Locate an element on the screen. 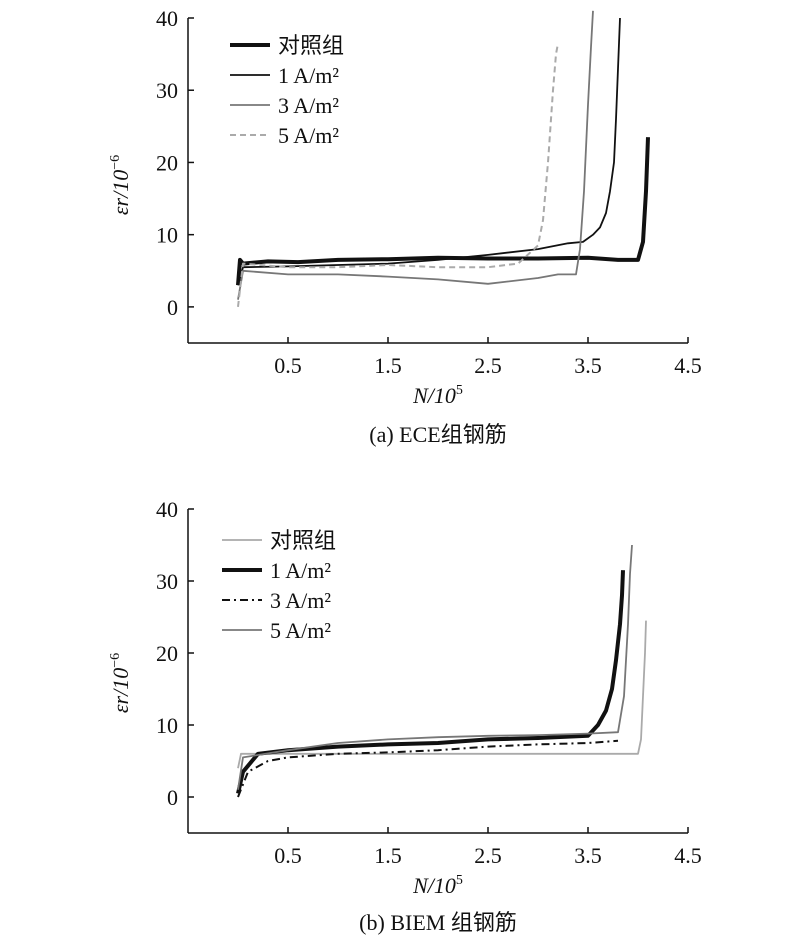 The width and height of the screenshot is (800, 939). series-lines is located at coordinates (441, 671).